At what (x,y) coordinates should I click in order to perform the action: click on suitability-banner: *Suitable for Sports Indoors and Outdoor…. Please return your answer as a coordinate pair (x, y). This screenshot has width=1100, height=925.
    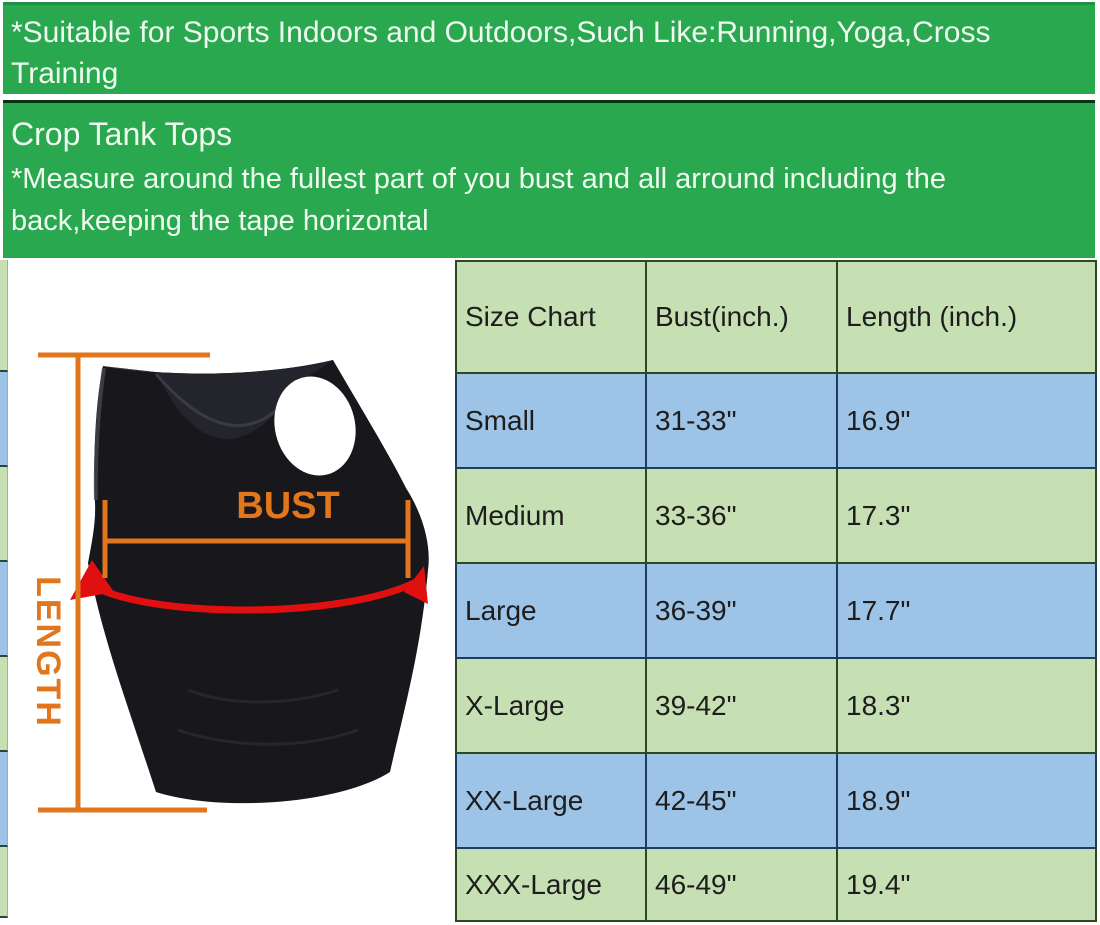
    Looking at the image, I should click on (549, 66).